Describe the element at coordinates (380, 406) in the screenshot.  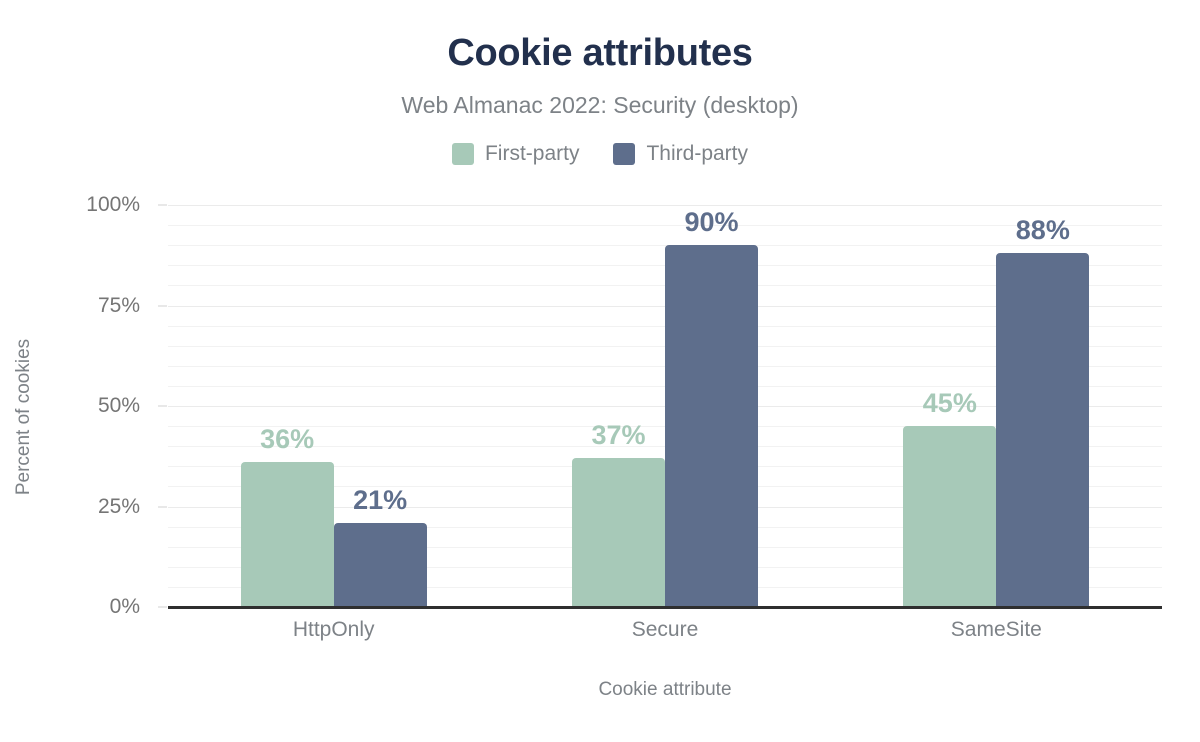
I see `bar-httponly-third-party: 21%` at that location.